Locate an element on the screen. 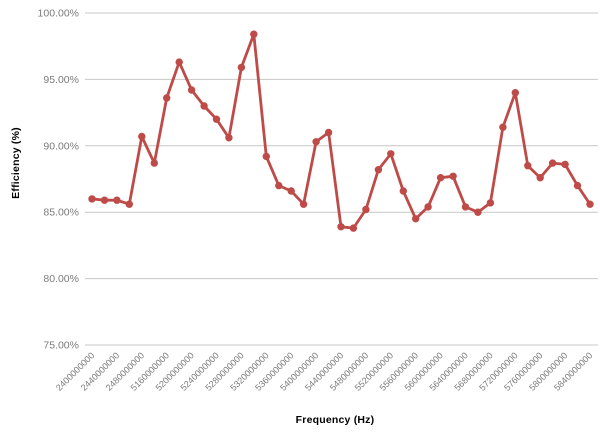 The height and width of the screenshot is (432, 600). y-tick-label: 100.00% is located at coordinates (58, 14).